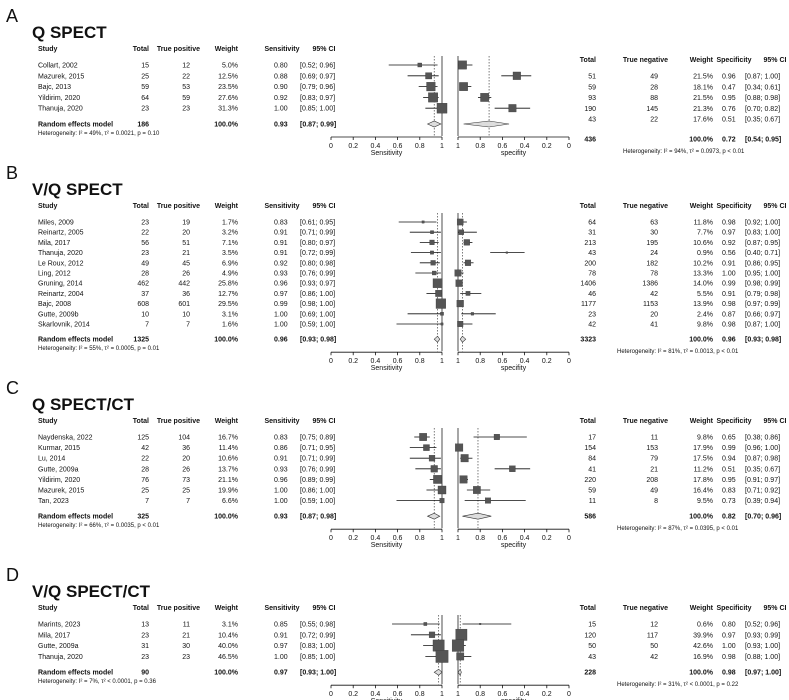 This screenshot has height=700, width=789. I want to click on study-true-positive: 30, so click(186, 646).